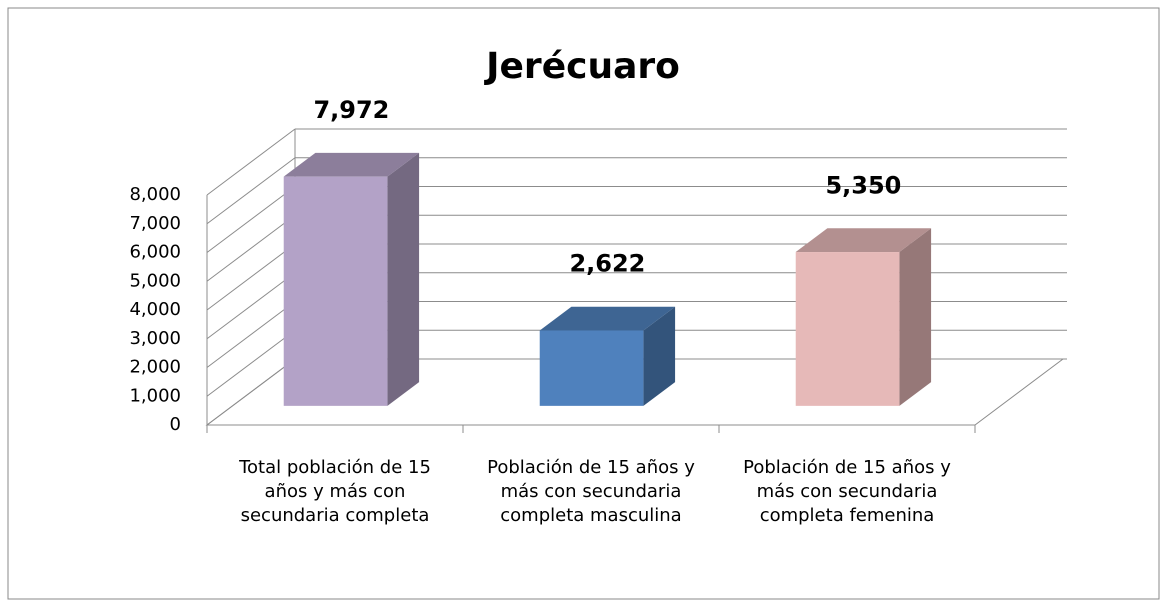 The height and width of the screenshot is (612, 1167). Describe the element at coordinates (155, 309) in the screenshot. I see `y-tick-label: 4,000` at that location.